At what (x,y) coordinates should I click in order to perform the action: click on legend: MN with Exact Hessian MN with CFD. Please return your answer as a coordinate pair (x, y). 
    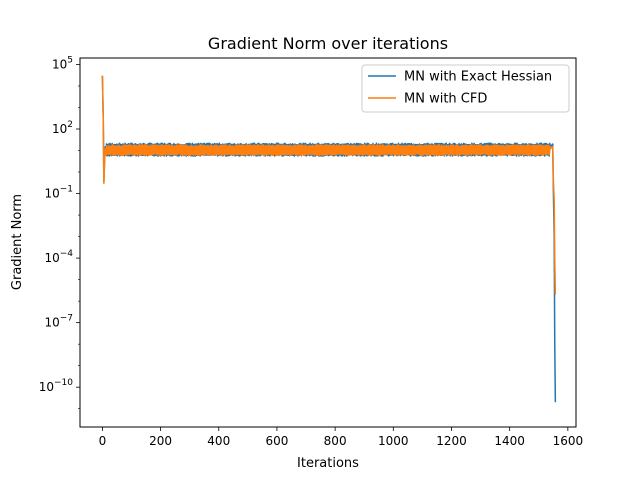
    Looking at the image, I should click on (465, 88).